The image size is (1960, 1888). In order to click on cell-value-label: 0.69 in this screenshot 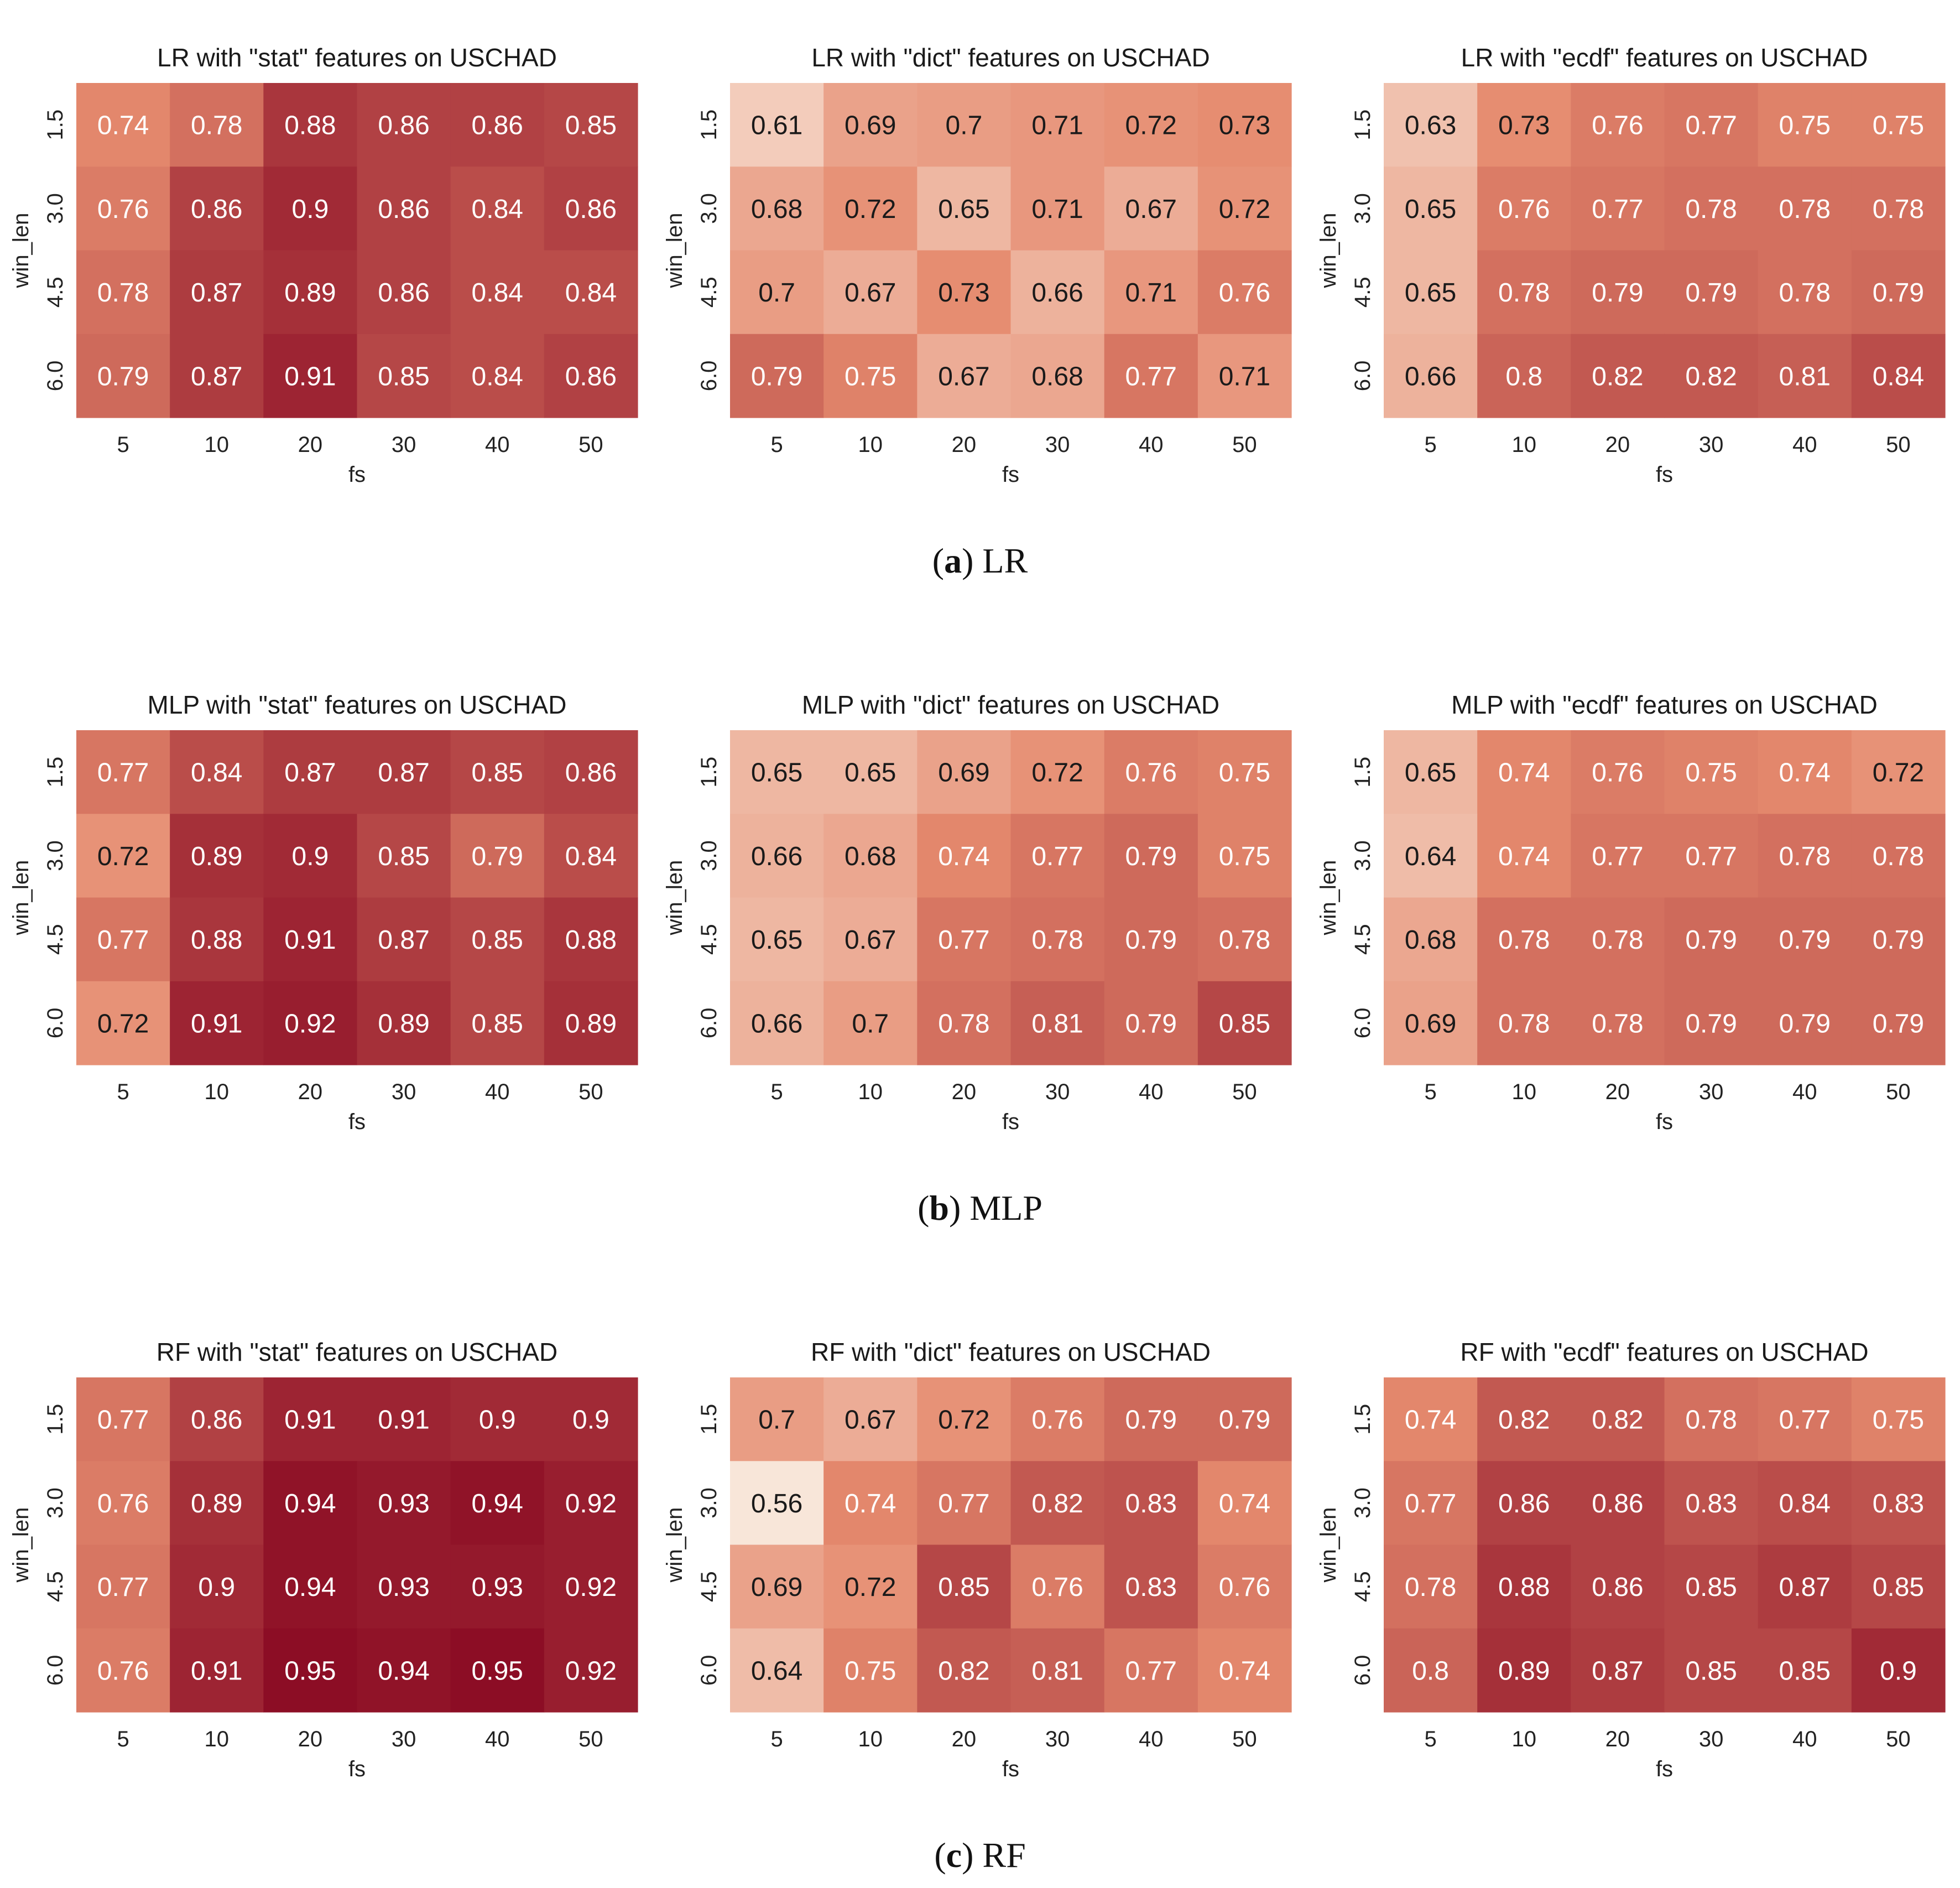, I will do `click(870, 126)`.